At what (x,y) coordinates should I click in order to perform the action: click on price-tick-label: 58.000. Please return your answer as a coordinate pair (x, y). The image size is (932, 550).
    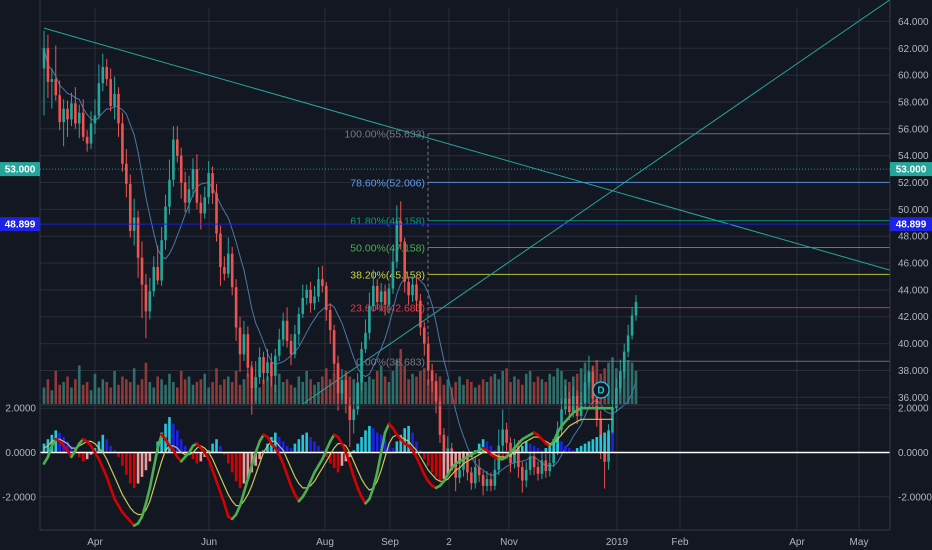
    Looking at the image, I should click on (913, 102).